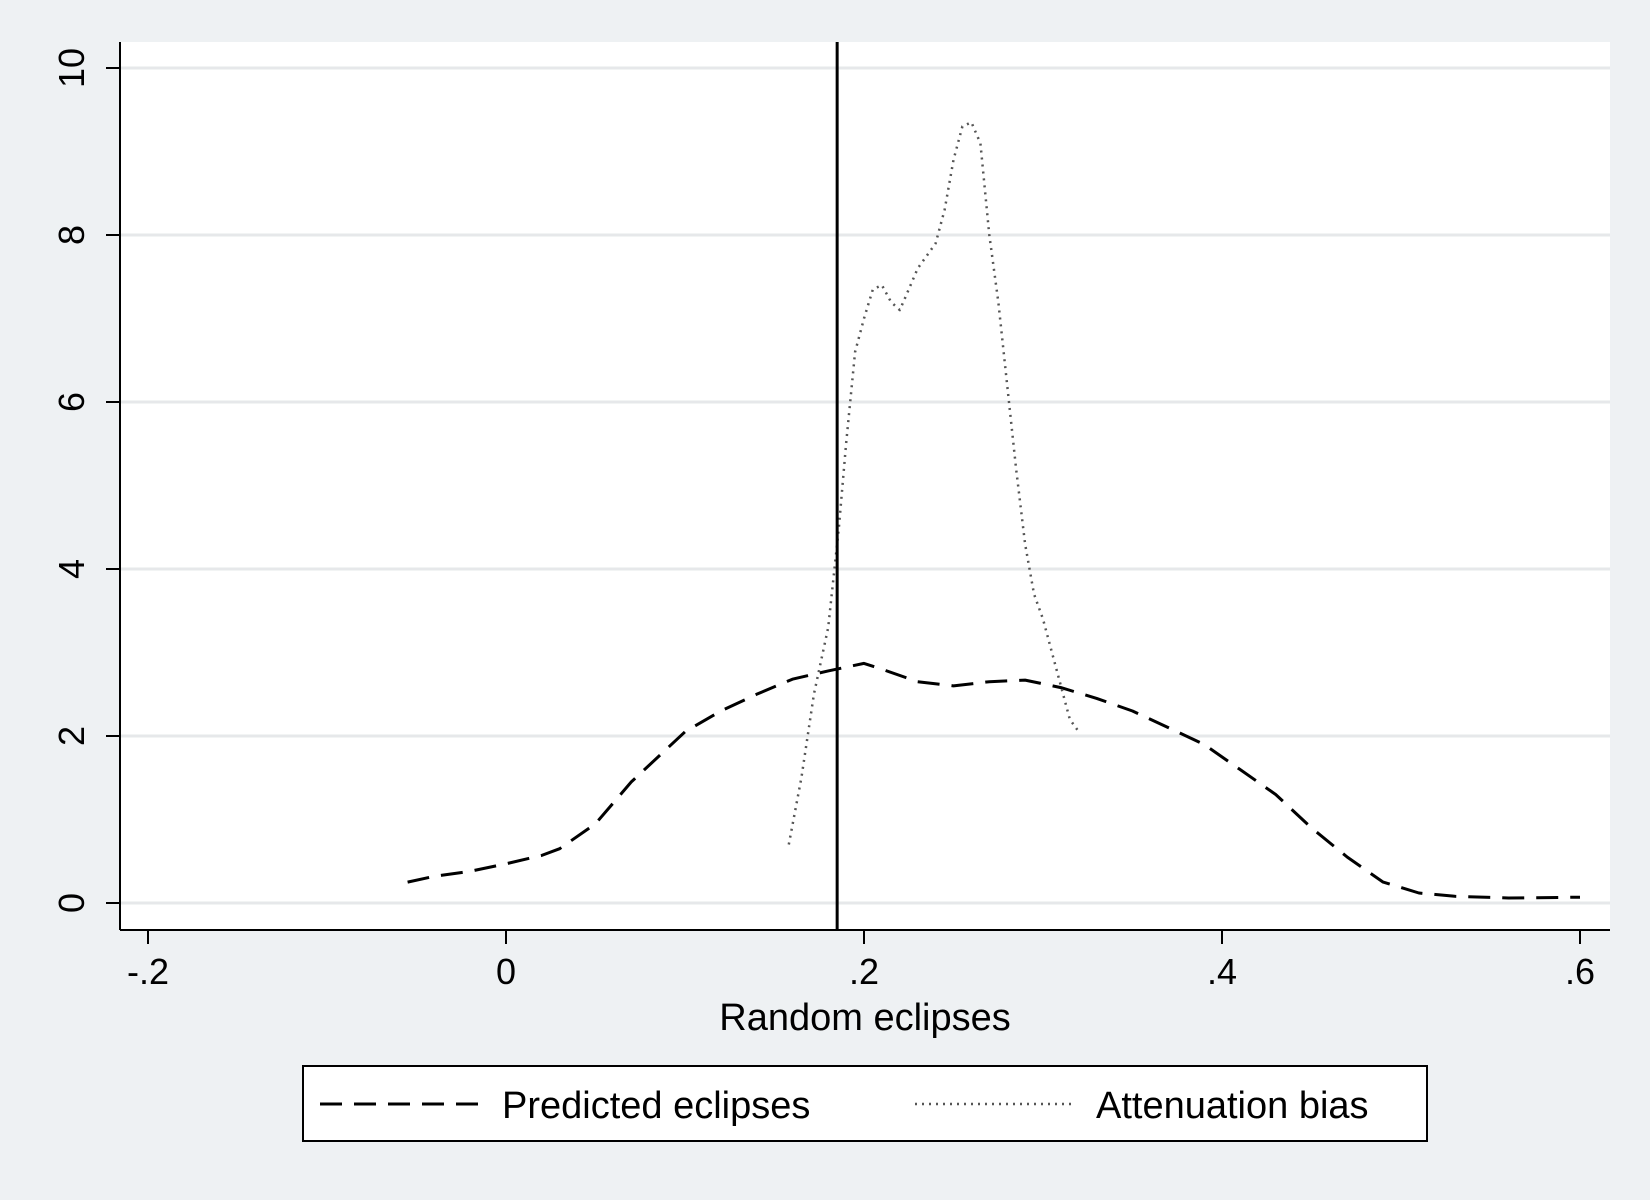 The width and height of the screenshot is (1650, 1200). What do you see at coordinates (656, 1106) in the screenshot?
I see `legend-label-predicted-eclipses: Predicted eclipses` at bounding box center [656, 1106].